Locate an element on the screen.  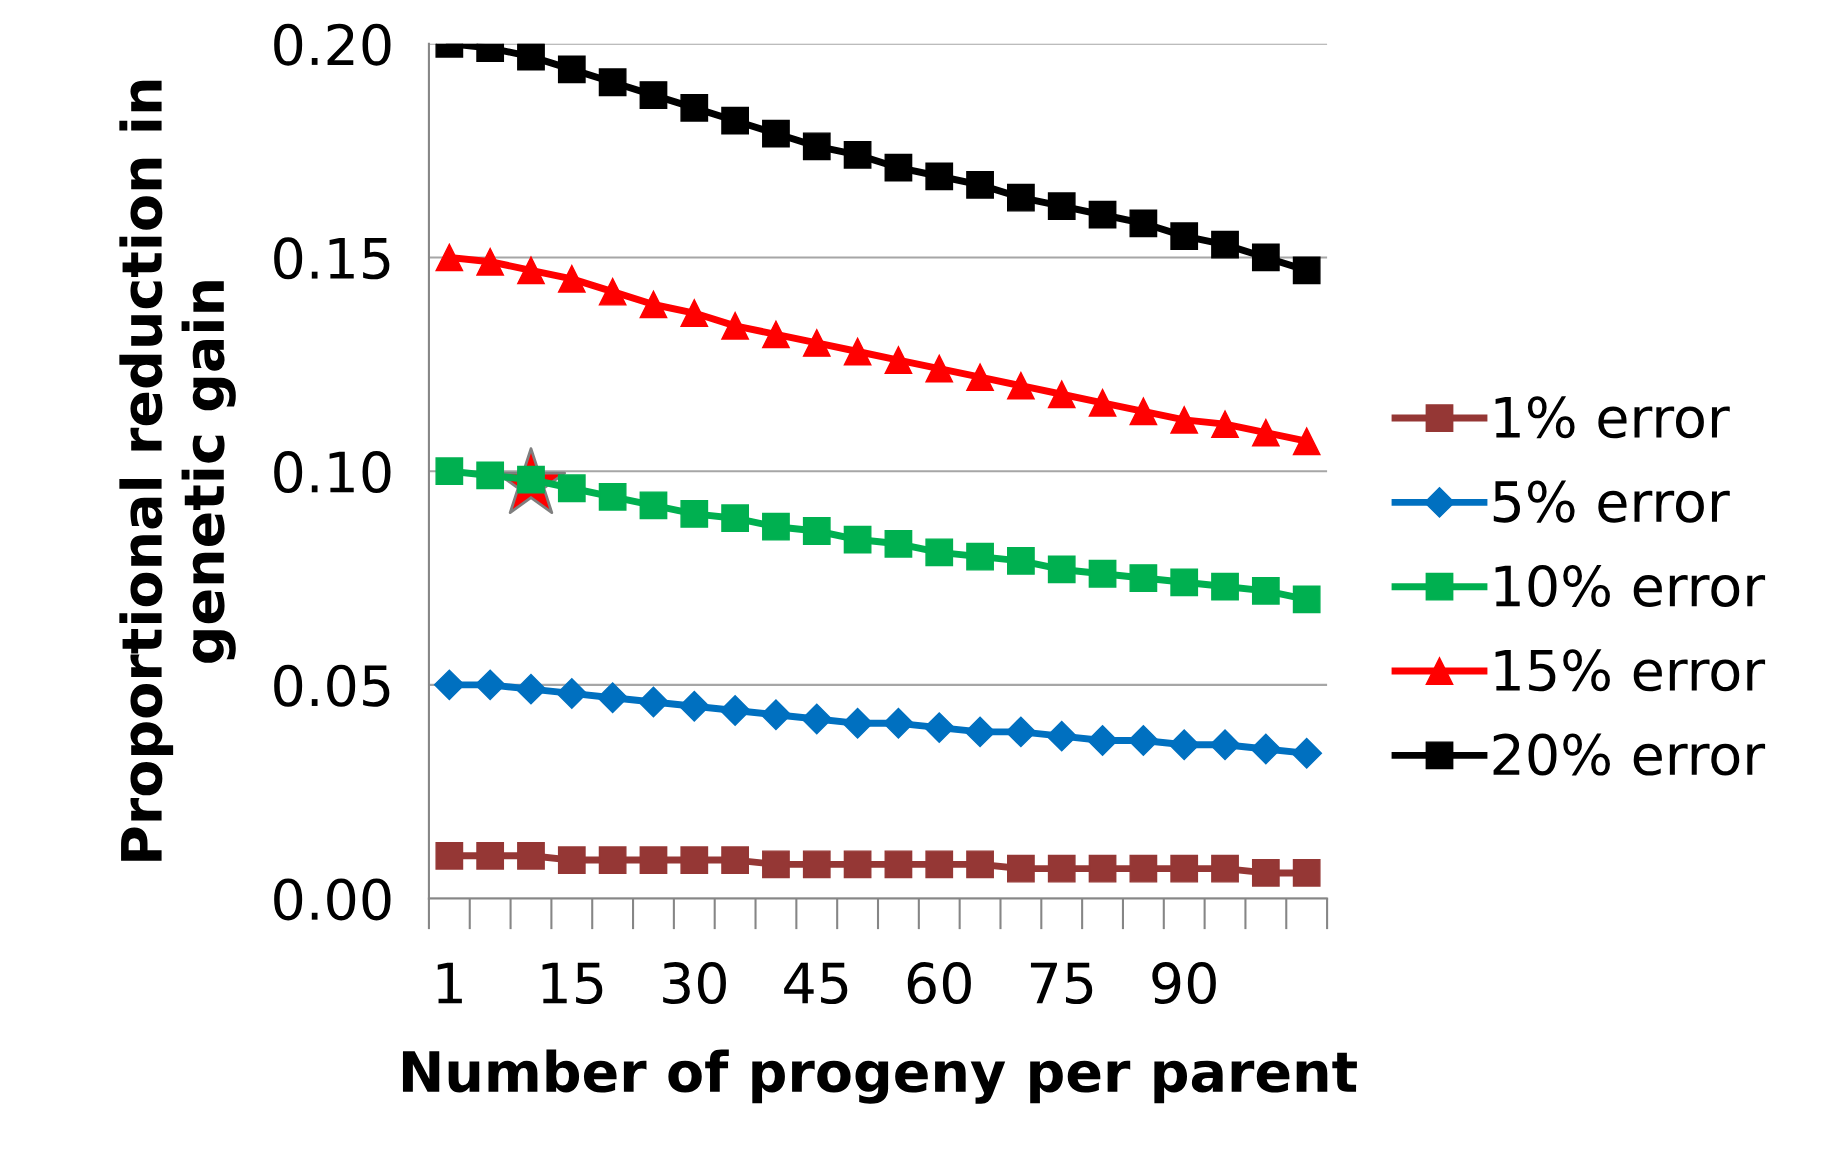
y-tick-label: 0.15 is located at coordinates (332, 258).